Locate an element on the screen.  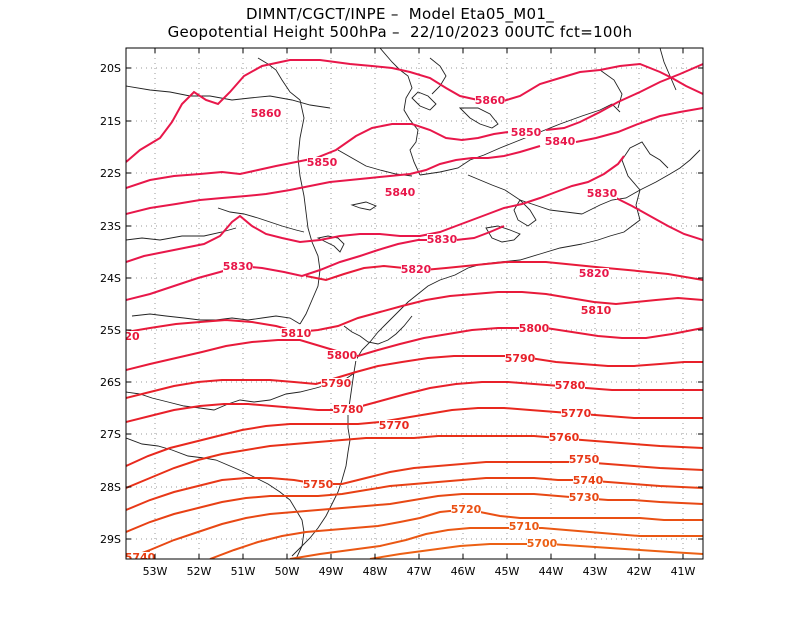
contour-label: 5710 is located at coordinates (524, 526).